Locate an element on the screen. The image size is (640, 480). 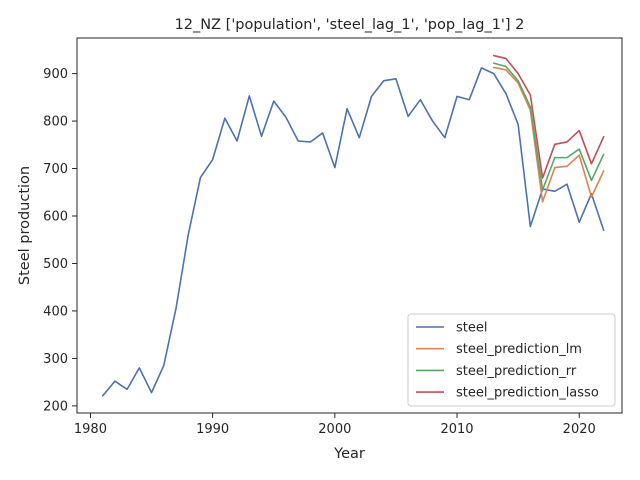
y-tick-label: 800 is located at coordinates (55, 122).